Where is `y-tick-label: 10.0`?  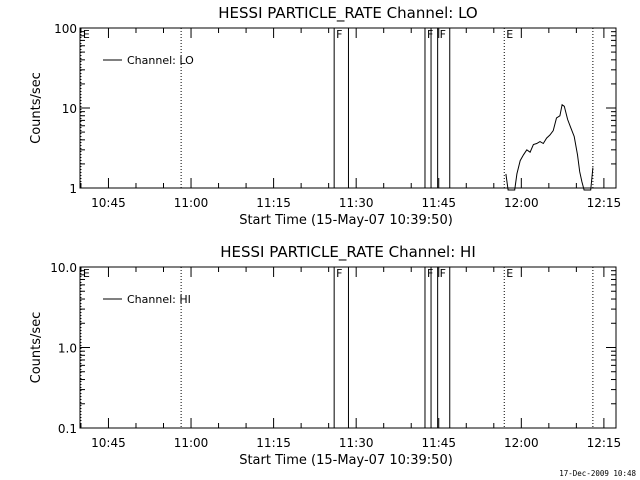 y-tick-label: 10.0 is located at coordinates (63, 268).